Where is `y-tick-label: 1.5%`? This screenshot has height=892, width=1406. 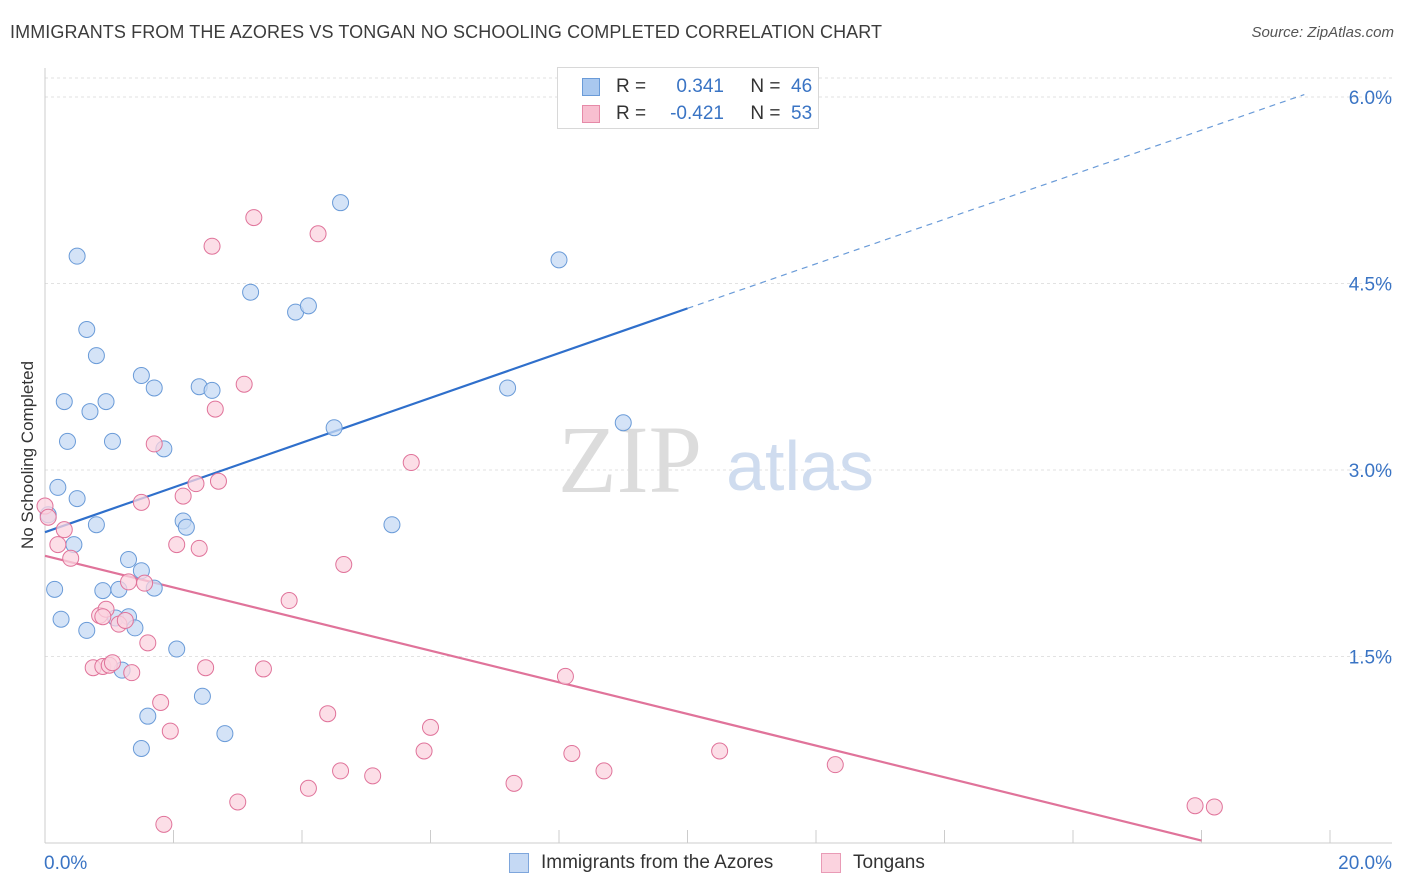 y-tick-label: 1.5% is located at coordinates (1370, 658).